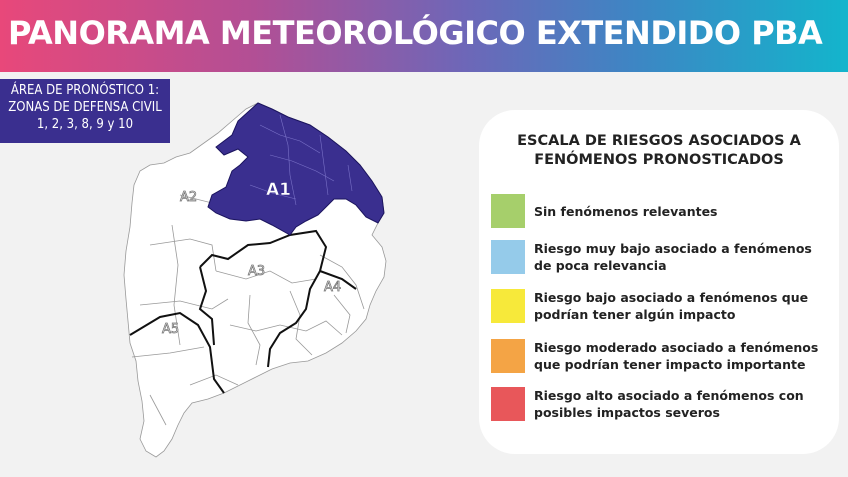  I want to click on risk-swatch-green, so click(508, 211).